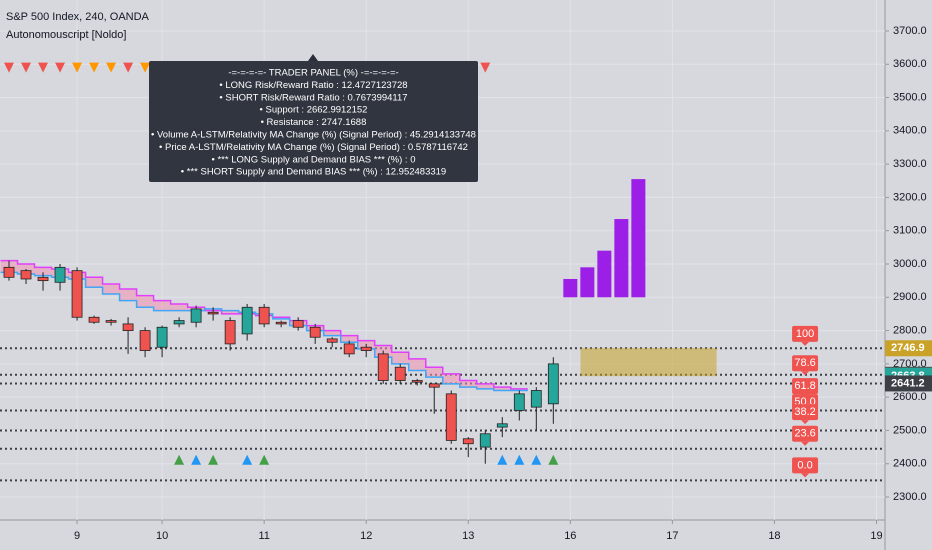 This screenshot has width=932, height=550. What do you see at coordinates (263, 536) in the screenshot?
I see `x-tick-label: 11` at bounding box center [263, 536].